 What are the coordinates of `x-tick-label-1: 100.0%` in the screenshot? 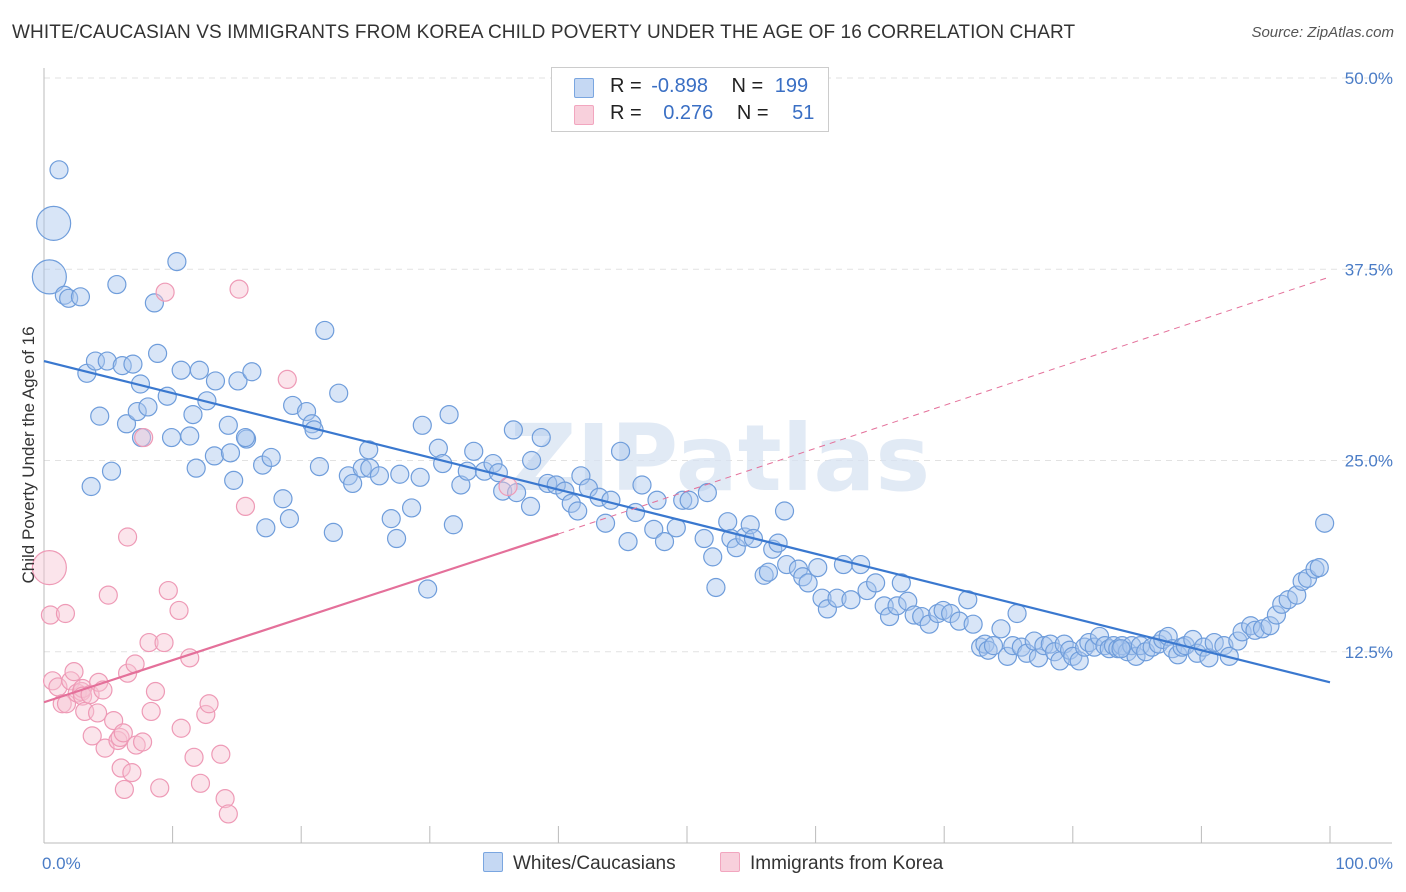 It's located at (1364, 863).